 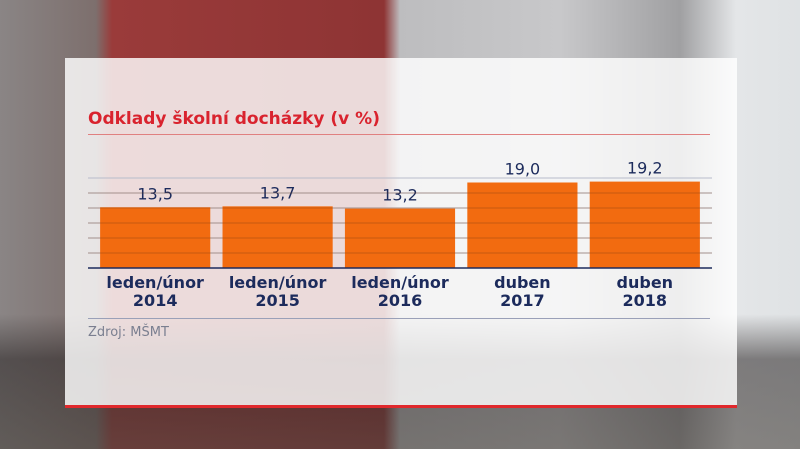 What do you see at coordinates (645, 168) in the screenshot?
I see `value-label: 19,2` at bounding box center [645, 168].